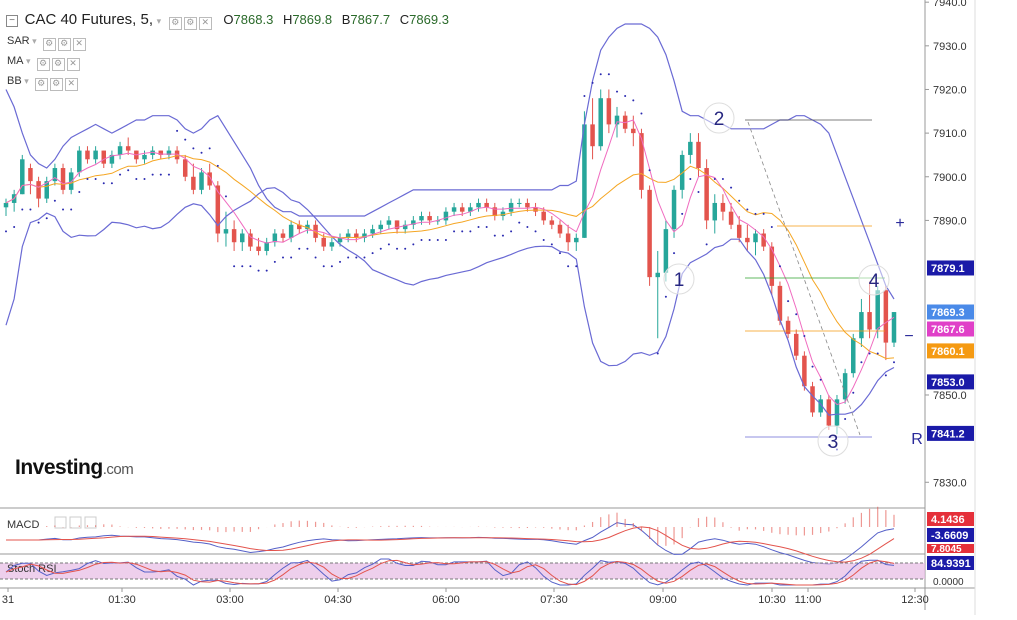  What do you see at coordinates (950, 483) in the screenshot?
I see `price-tick-label: 7830.0` at bounding box center [950, 483].